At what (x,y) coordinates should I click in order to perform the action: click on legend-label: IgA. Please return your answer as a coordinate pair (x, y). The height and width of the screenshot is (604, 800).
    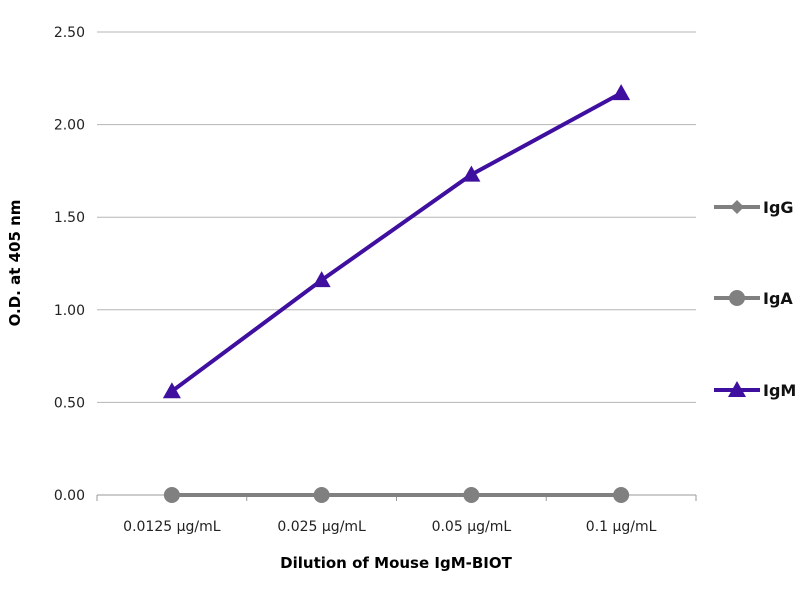
    Looking at the image, I should click on (778, 298).